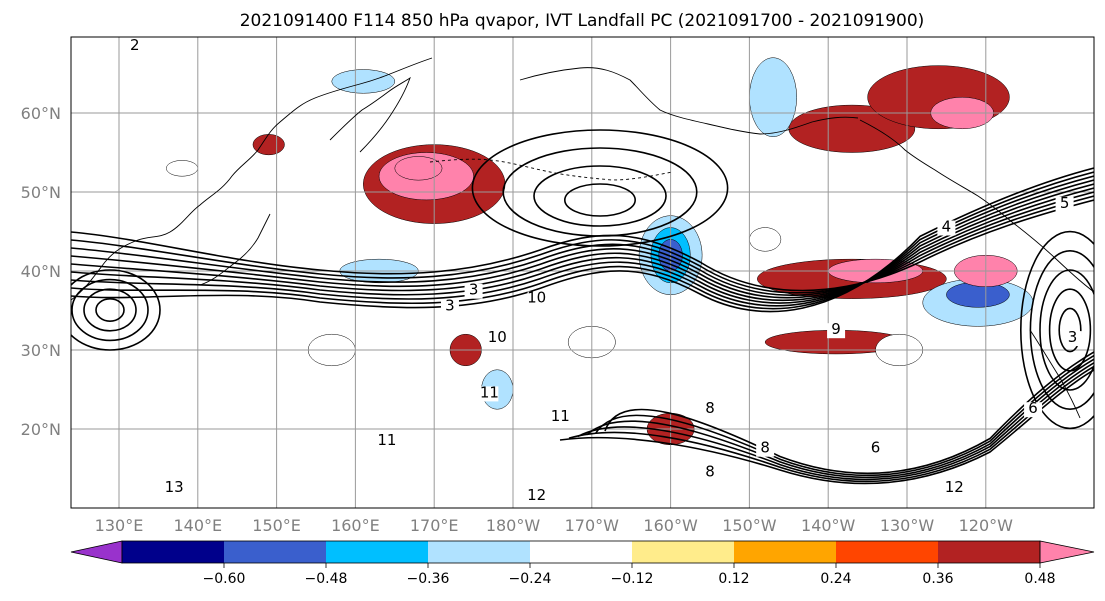  I want to click on colorbar-extend-high, so click(1067, 552).